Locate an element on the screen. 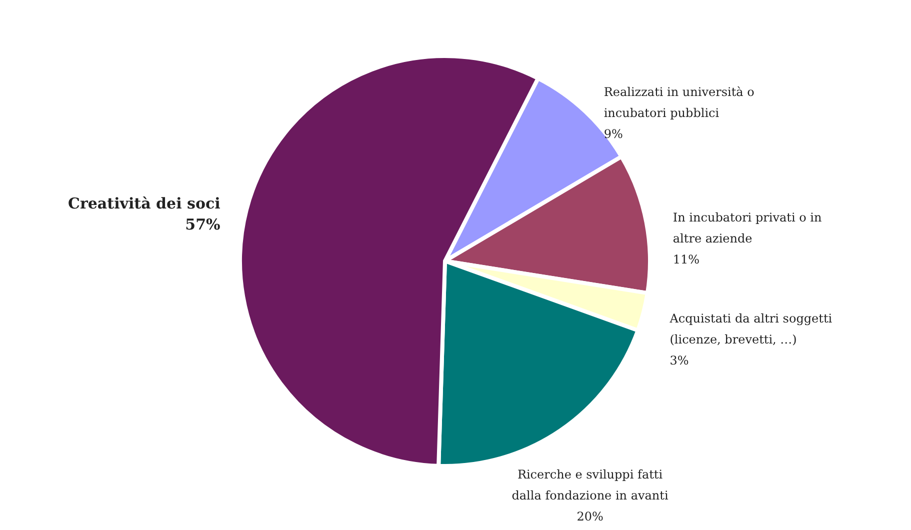 Image resolution: width=911 pixels, height=530 pixels. data-label: 3% is located at coordinates (679, 361).